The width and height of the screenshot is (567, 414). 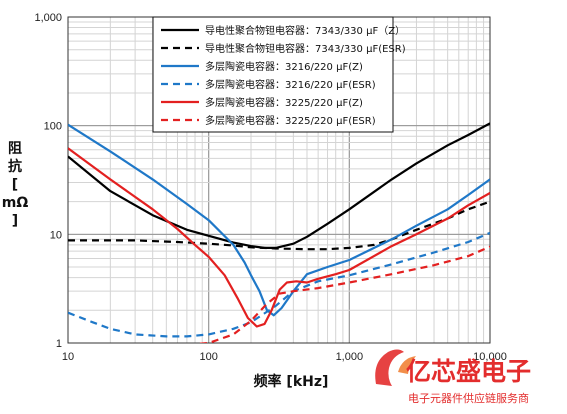 I want to click on y-axis-label-char: 阻, so click(x=15, y=149).